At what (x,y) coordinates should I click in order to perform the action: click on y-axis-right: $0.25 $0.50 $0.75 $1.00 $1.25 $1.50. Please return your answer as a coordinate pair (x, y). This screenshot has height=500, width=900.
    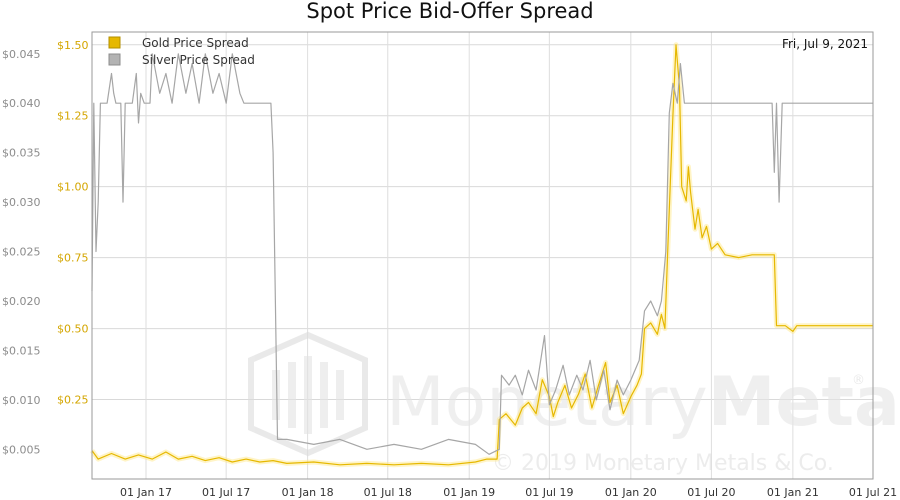
    Looking at the image, I should click on (73, 223).